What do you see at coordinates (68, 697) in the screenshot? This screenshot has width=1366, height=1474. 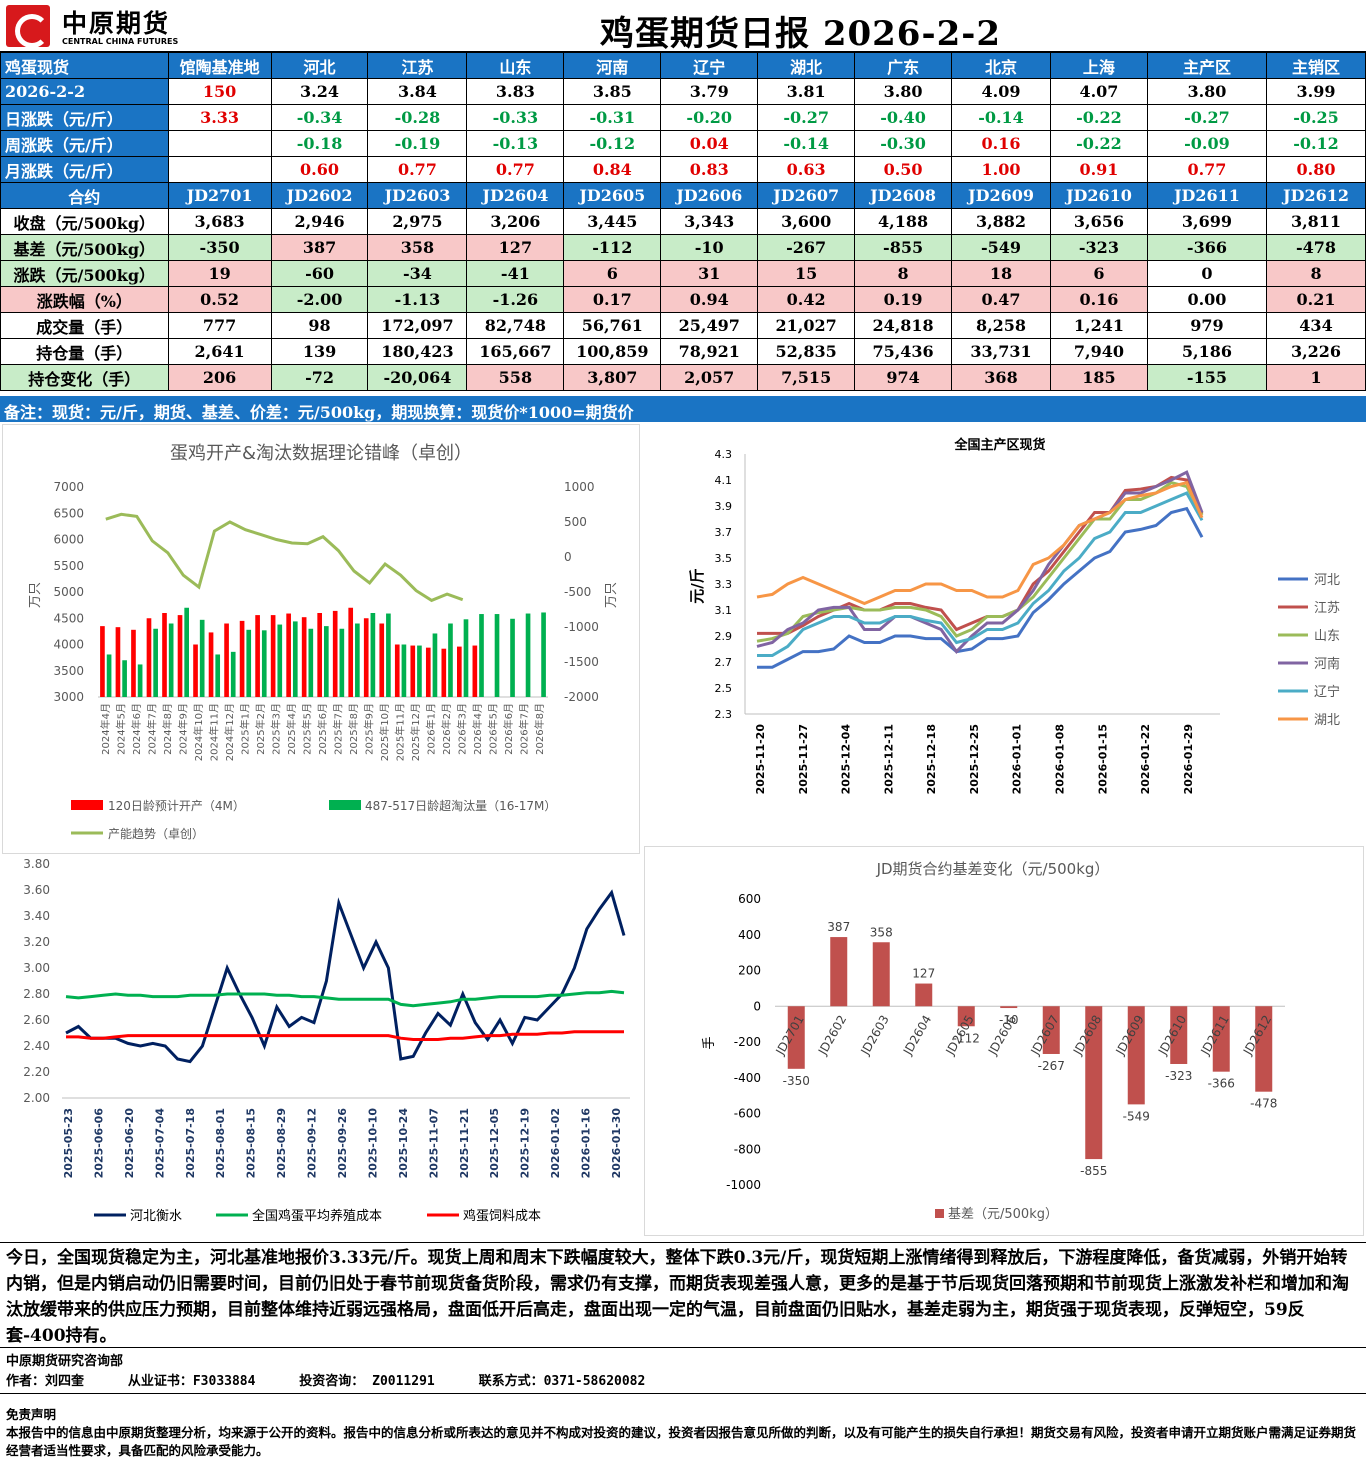 I see `y-tick-label: 3000` at bounding box center [68, 697].